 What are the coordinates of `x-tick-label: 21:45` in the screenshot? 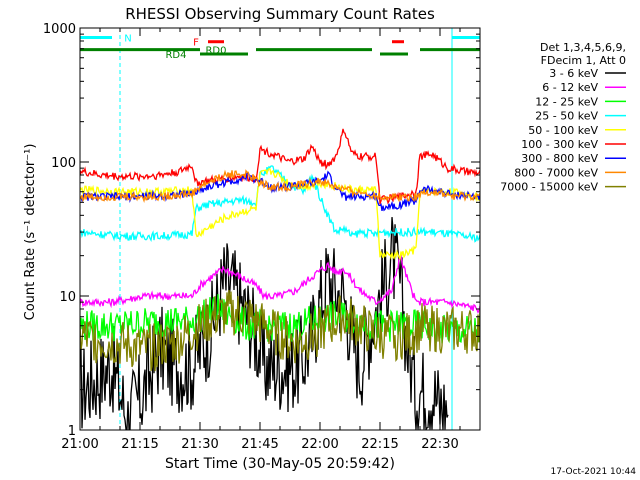 It's located at (259, 444).